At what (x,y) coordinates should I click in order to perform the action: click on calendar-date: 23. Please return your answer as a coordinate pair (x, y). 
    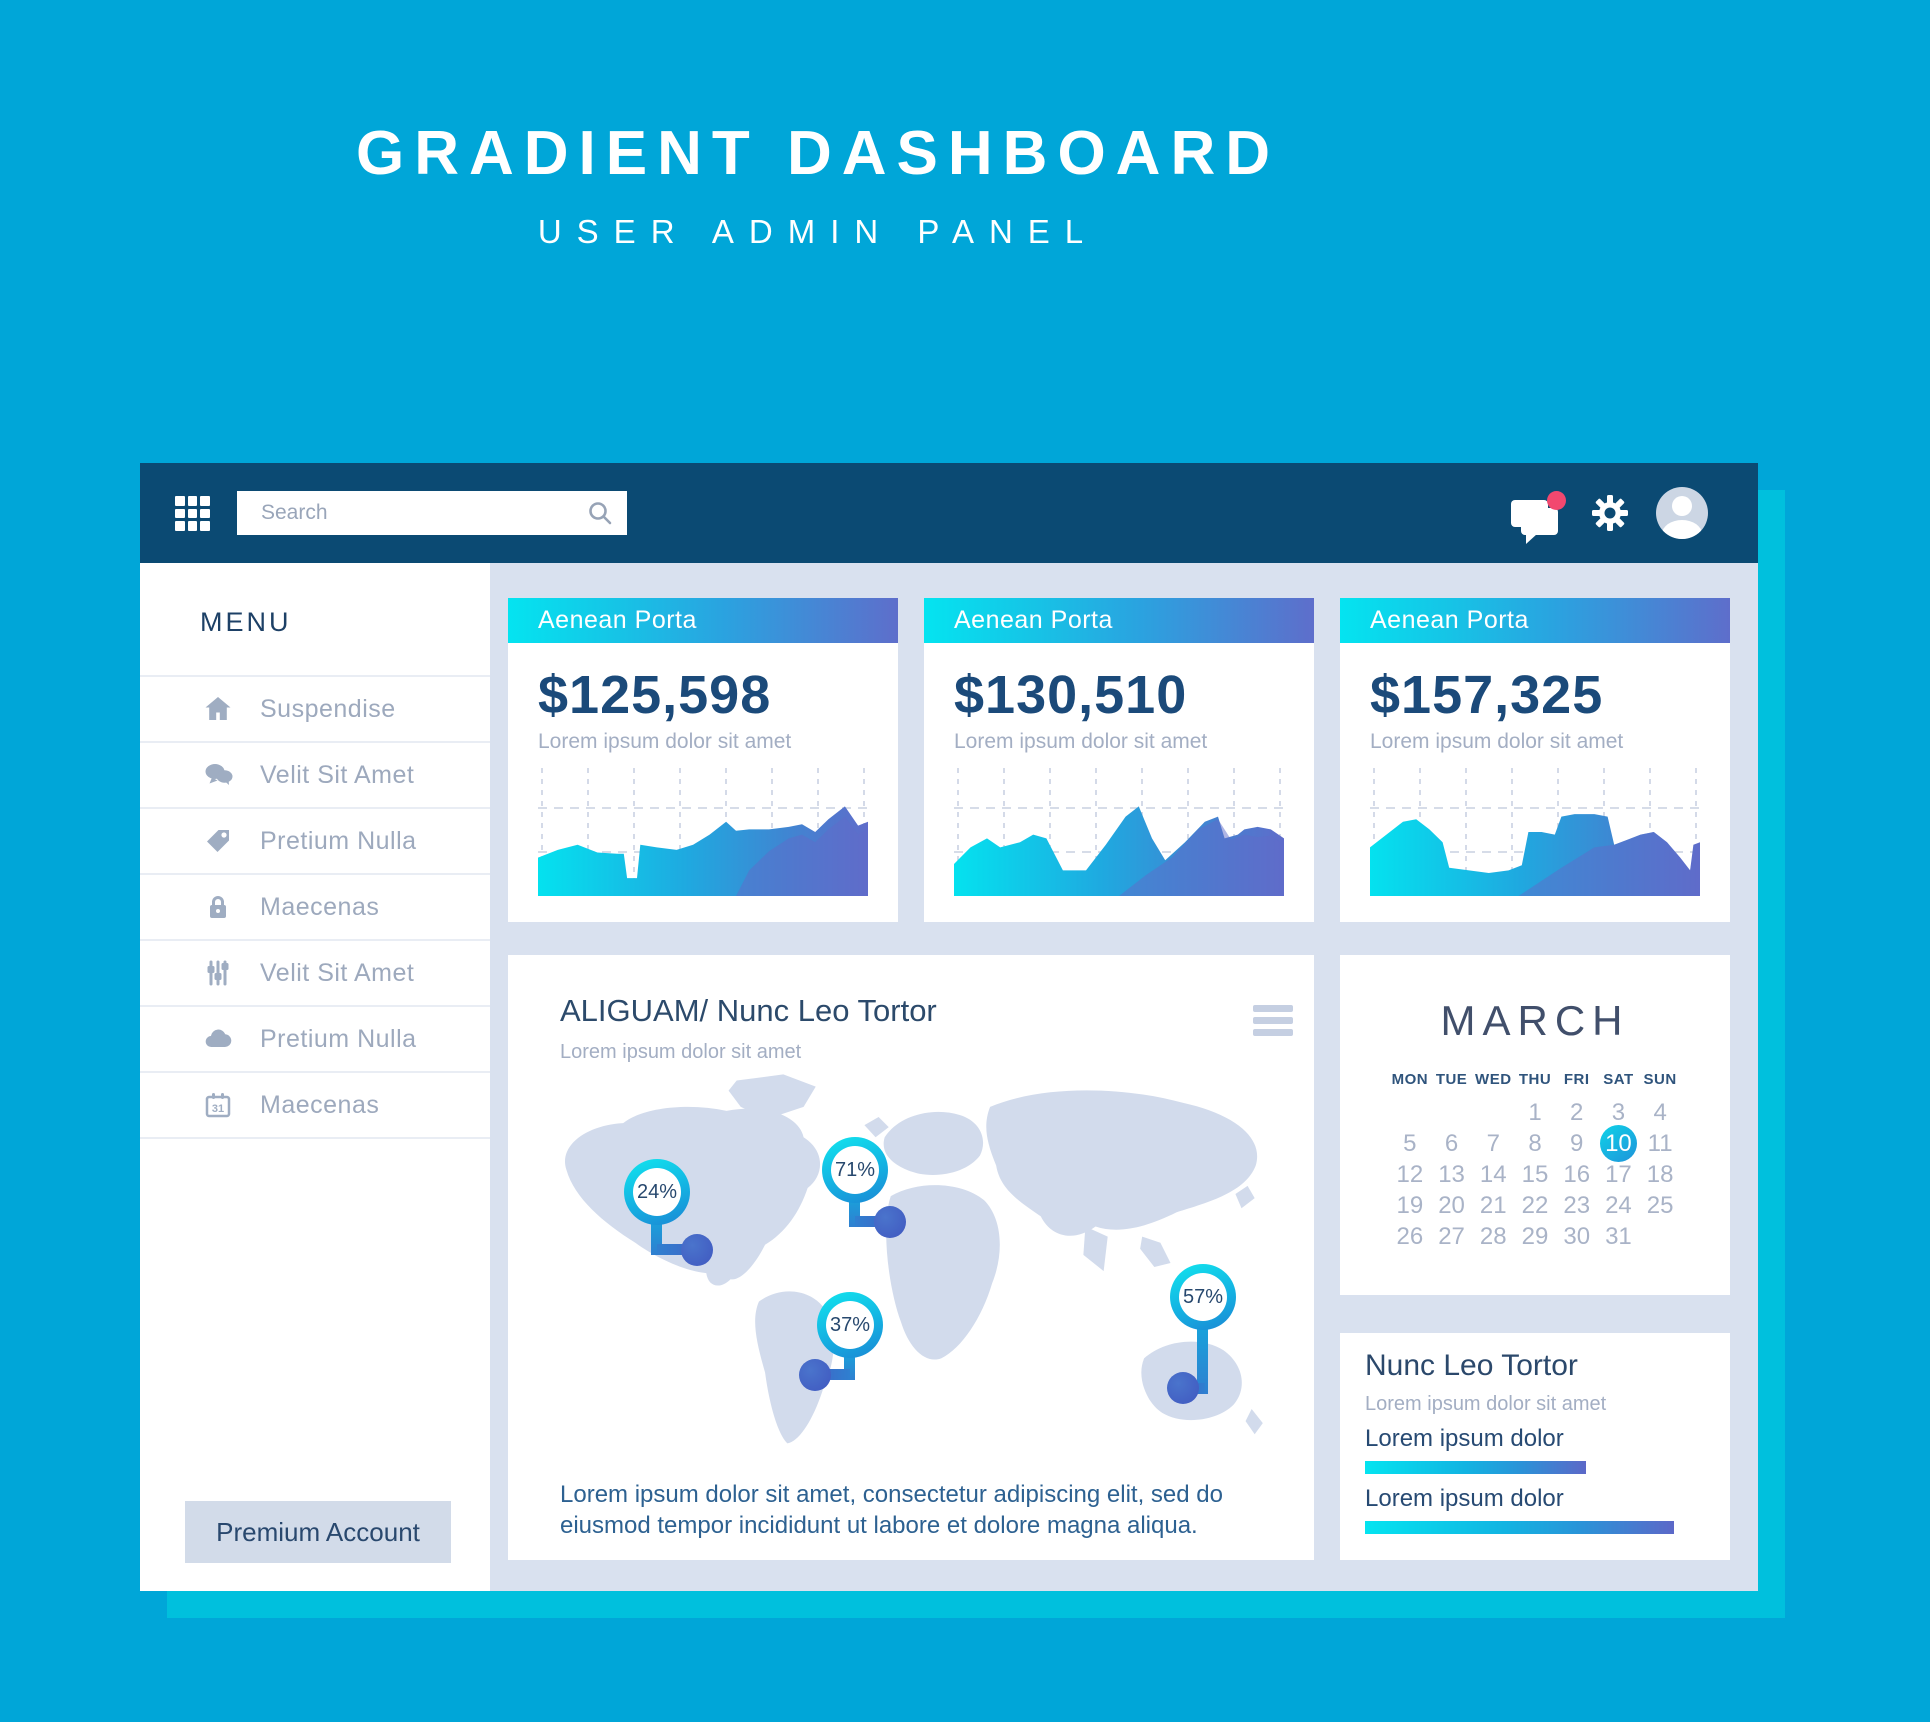
    Looking at the image, I should click on (1577, 1205).